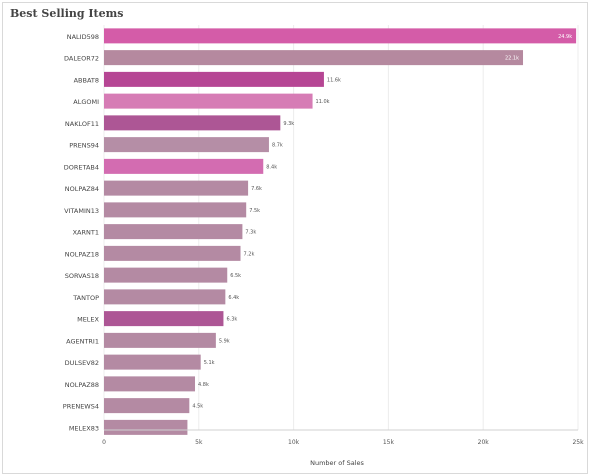 The width and height of the screenshot is (590, 475). Describe the element at coordinates (86, 80) in the screenshot. I see `category-label: ABBAT8` at that location.